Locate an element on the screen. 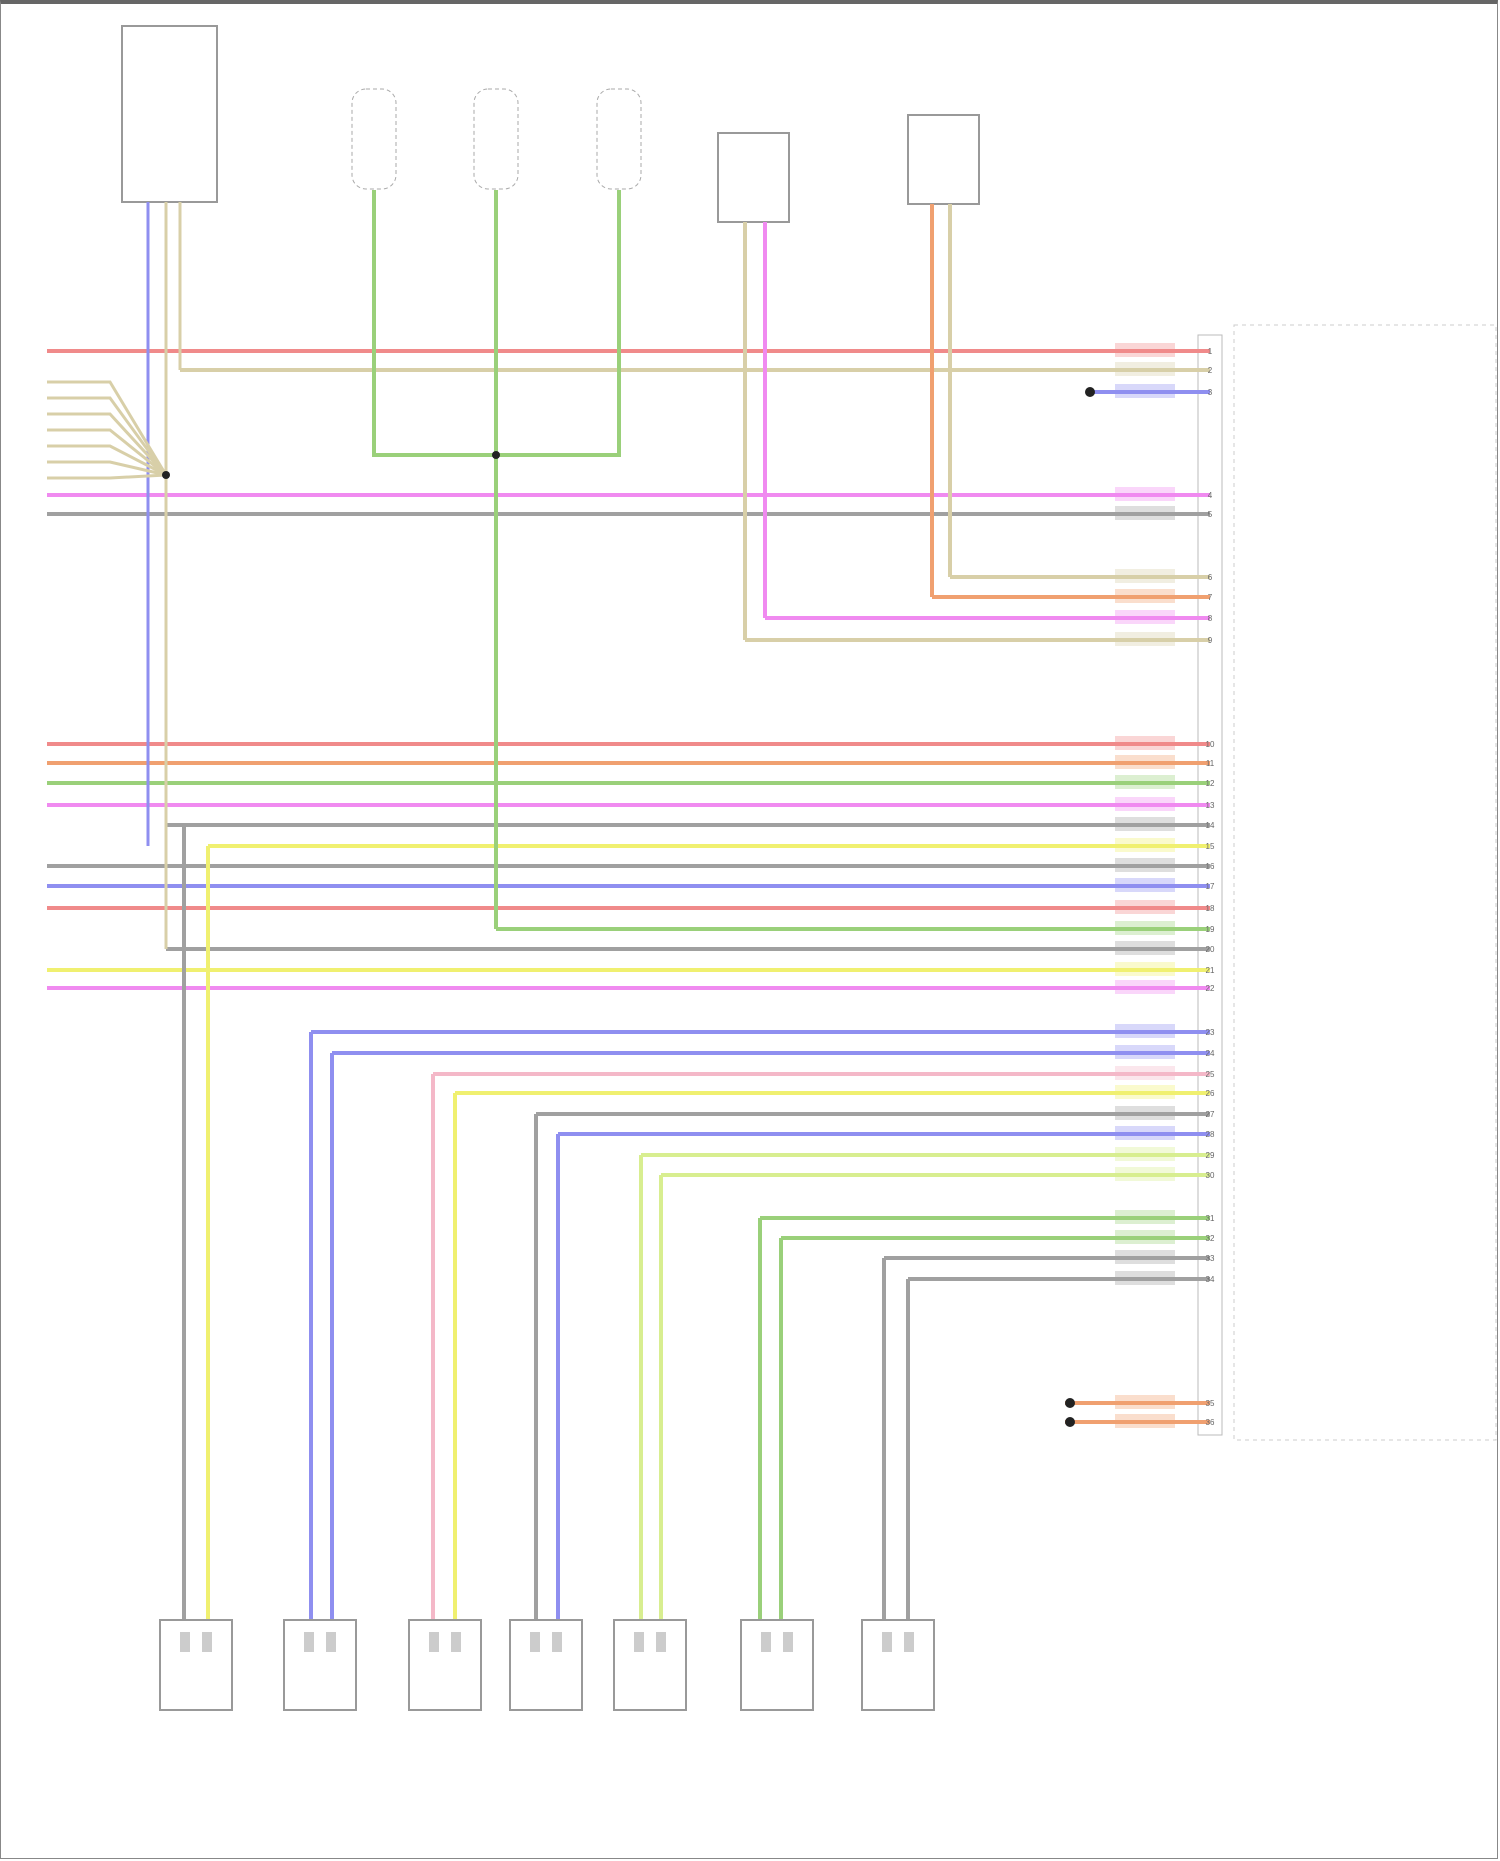 Image resolution: width=1500 pixels, height=1861 pixels. pin-number: 12 is located at coordinates (1210, 783).